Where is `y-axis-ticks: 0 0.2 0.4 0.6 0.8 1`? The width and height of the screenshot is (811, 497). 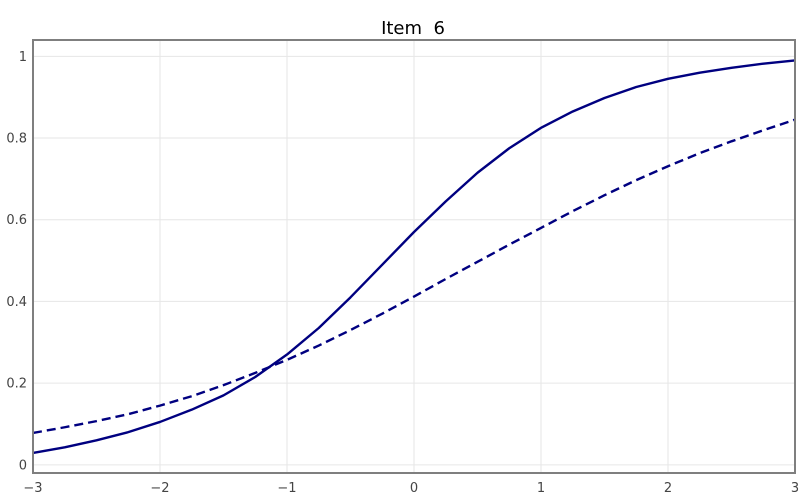 y-axis-ticks: 0 0.2 0.4 0.6 0.8 1 is located at coordinates (16, 261).